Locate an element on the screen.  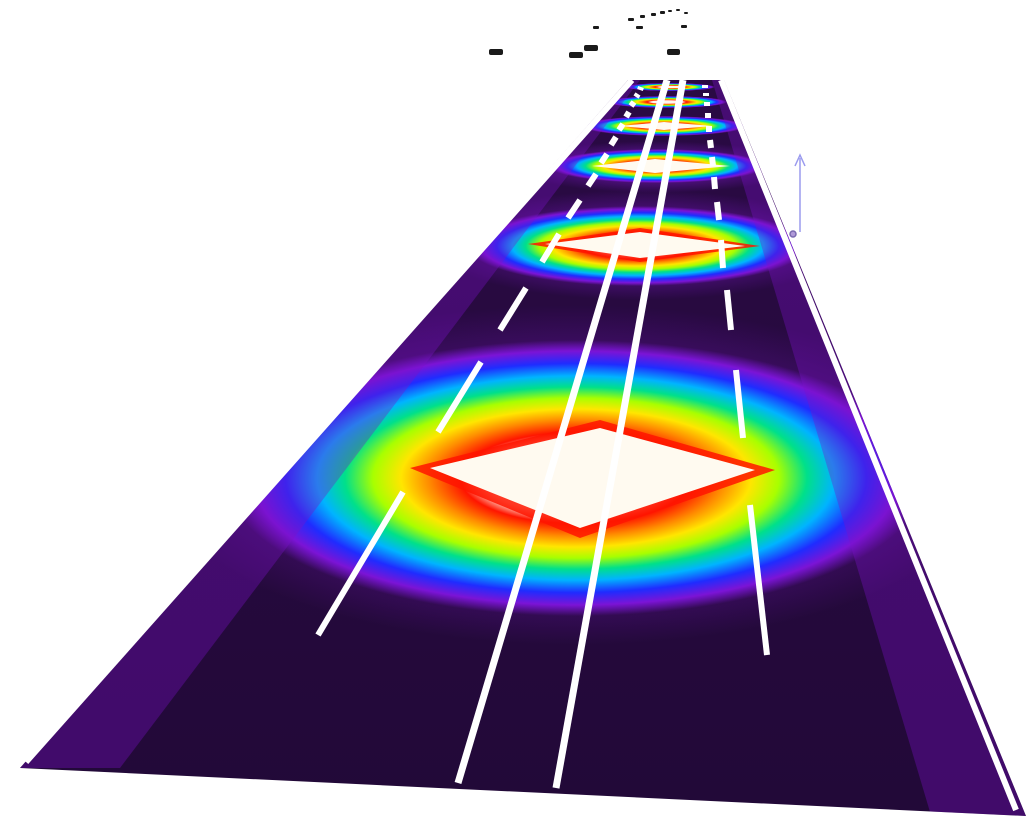
ego-origin-dot is located at coordinates (793, 234).